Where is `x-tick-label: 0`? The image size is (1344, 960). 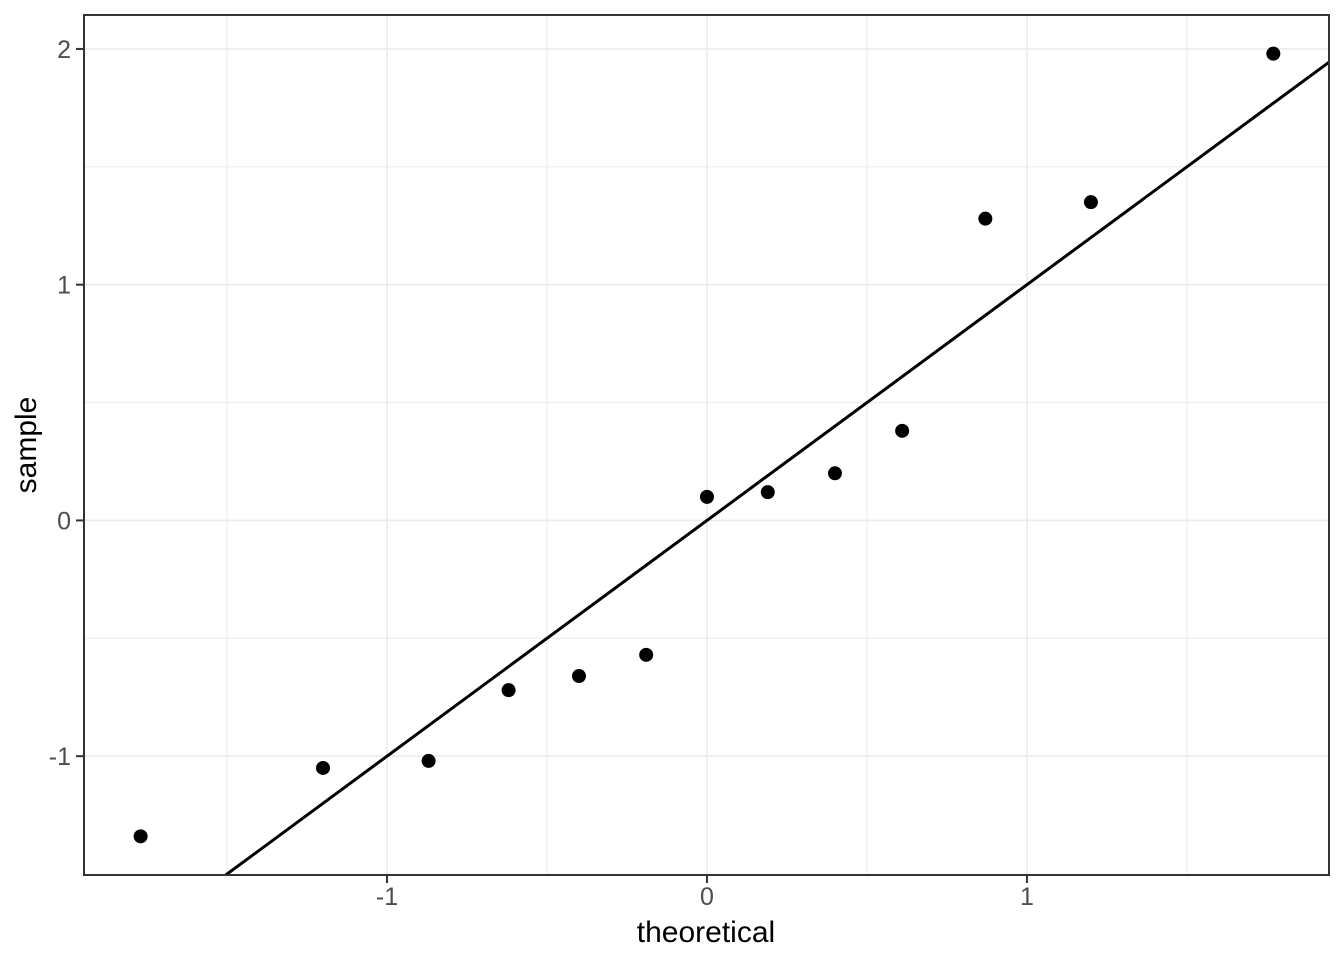 x-tick-label: 0 is located at coordinates (707, 897).